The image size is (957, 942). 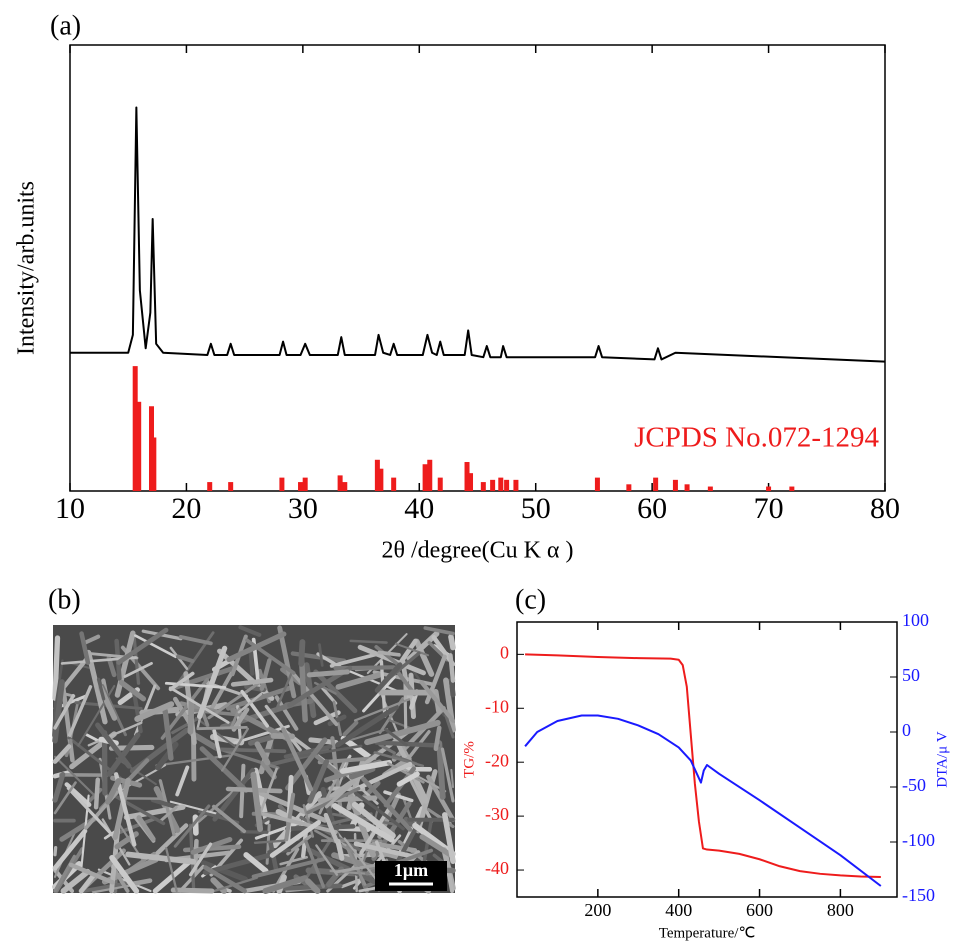 I want to click on x-tick-label: 20, so click(x=186, y=508).